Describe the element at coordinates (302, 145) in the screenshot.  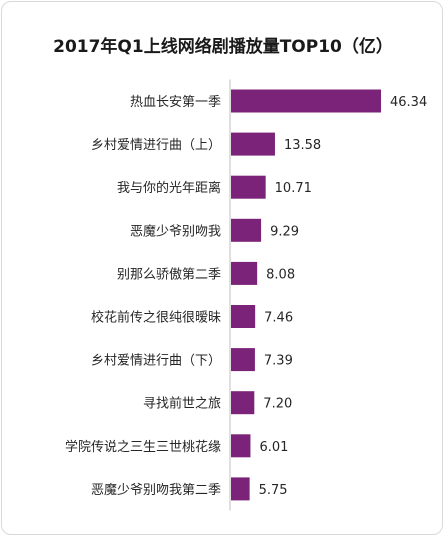
I see `value-label-2: 13.58` at that location.